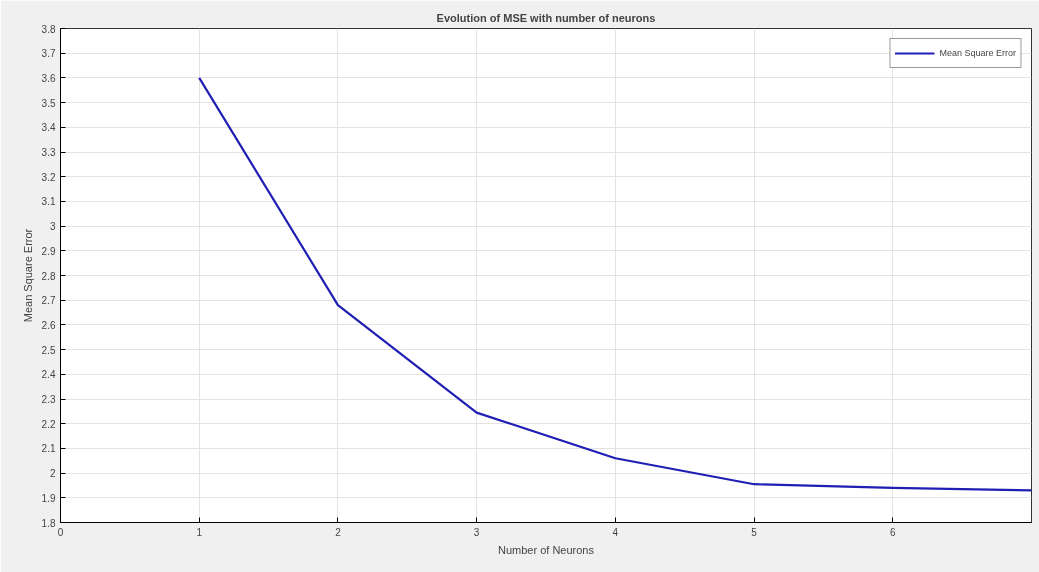 The width and height of the screenshot is (1039, 572). I want to click on y-tick-label: 1.9, so click(48, 498).